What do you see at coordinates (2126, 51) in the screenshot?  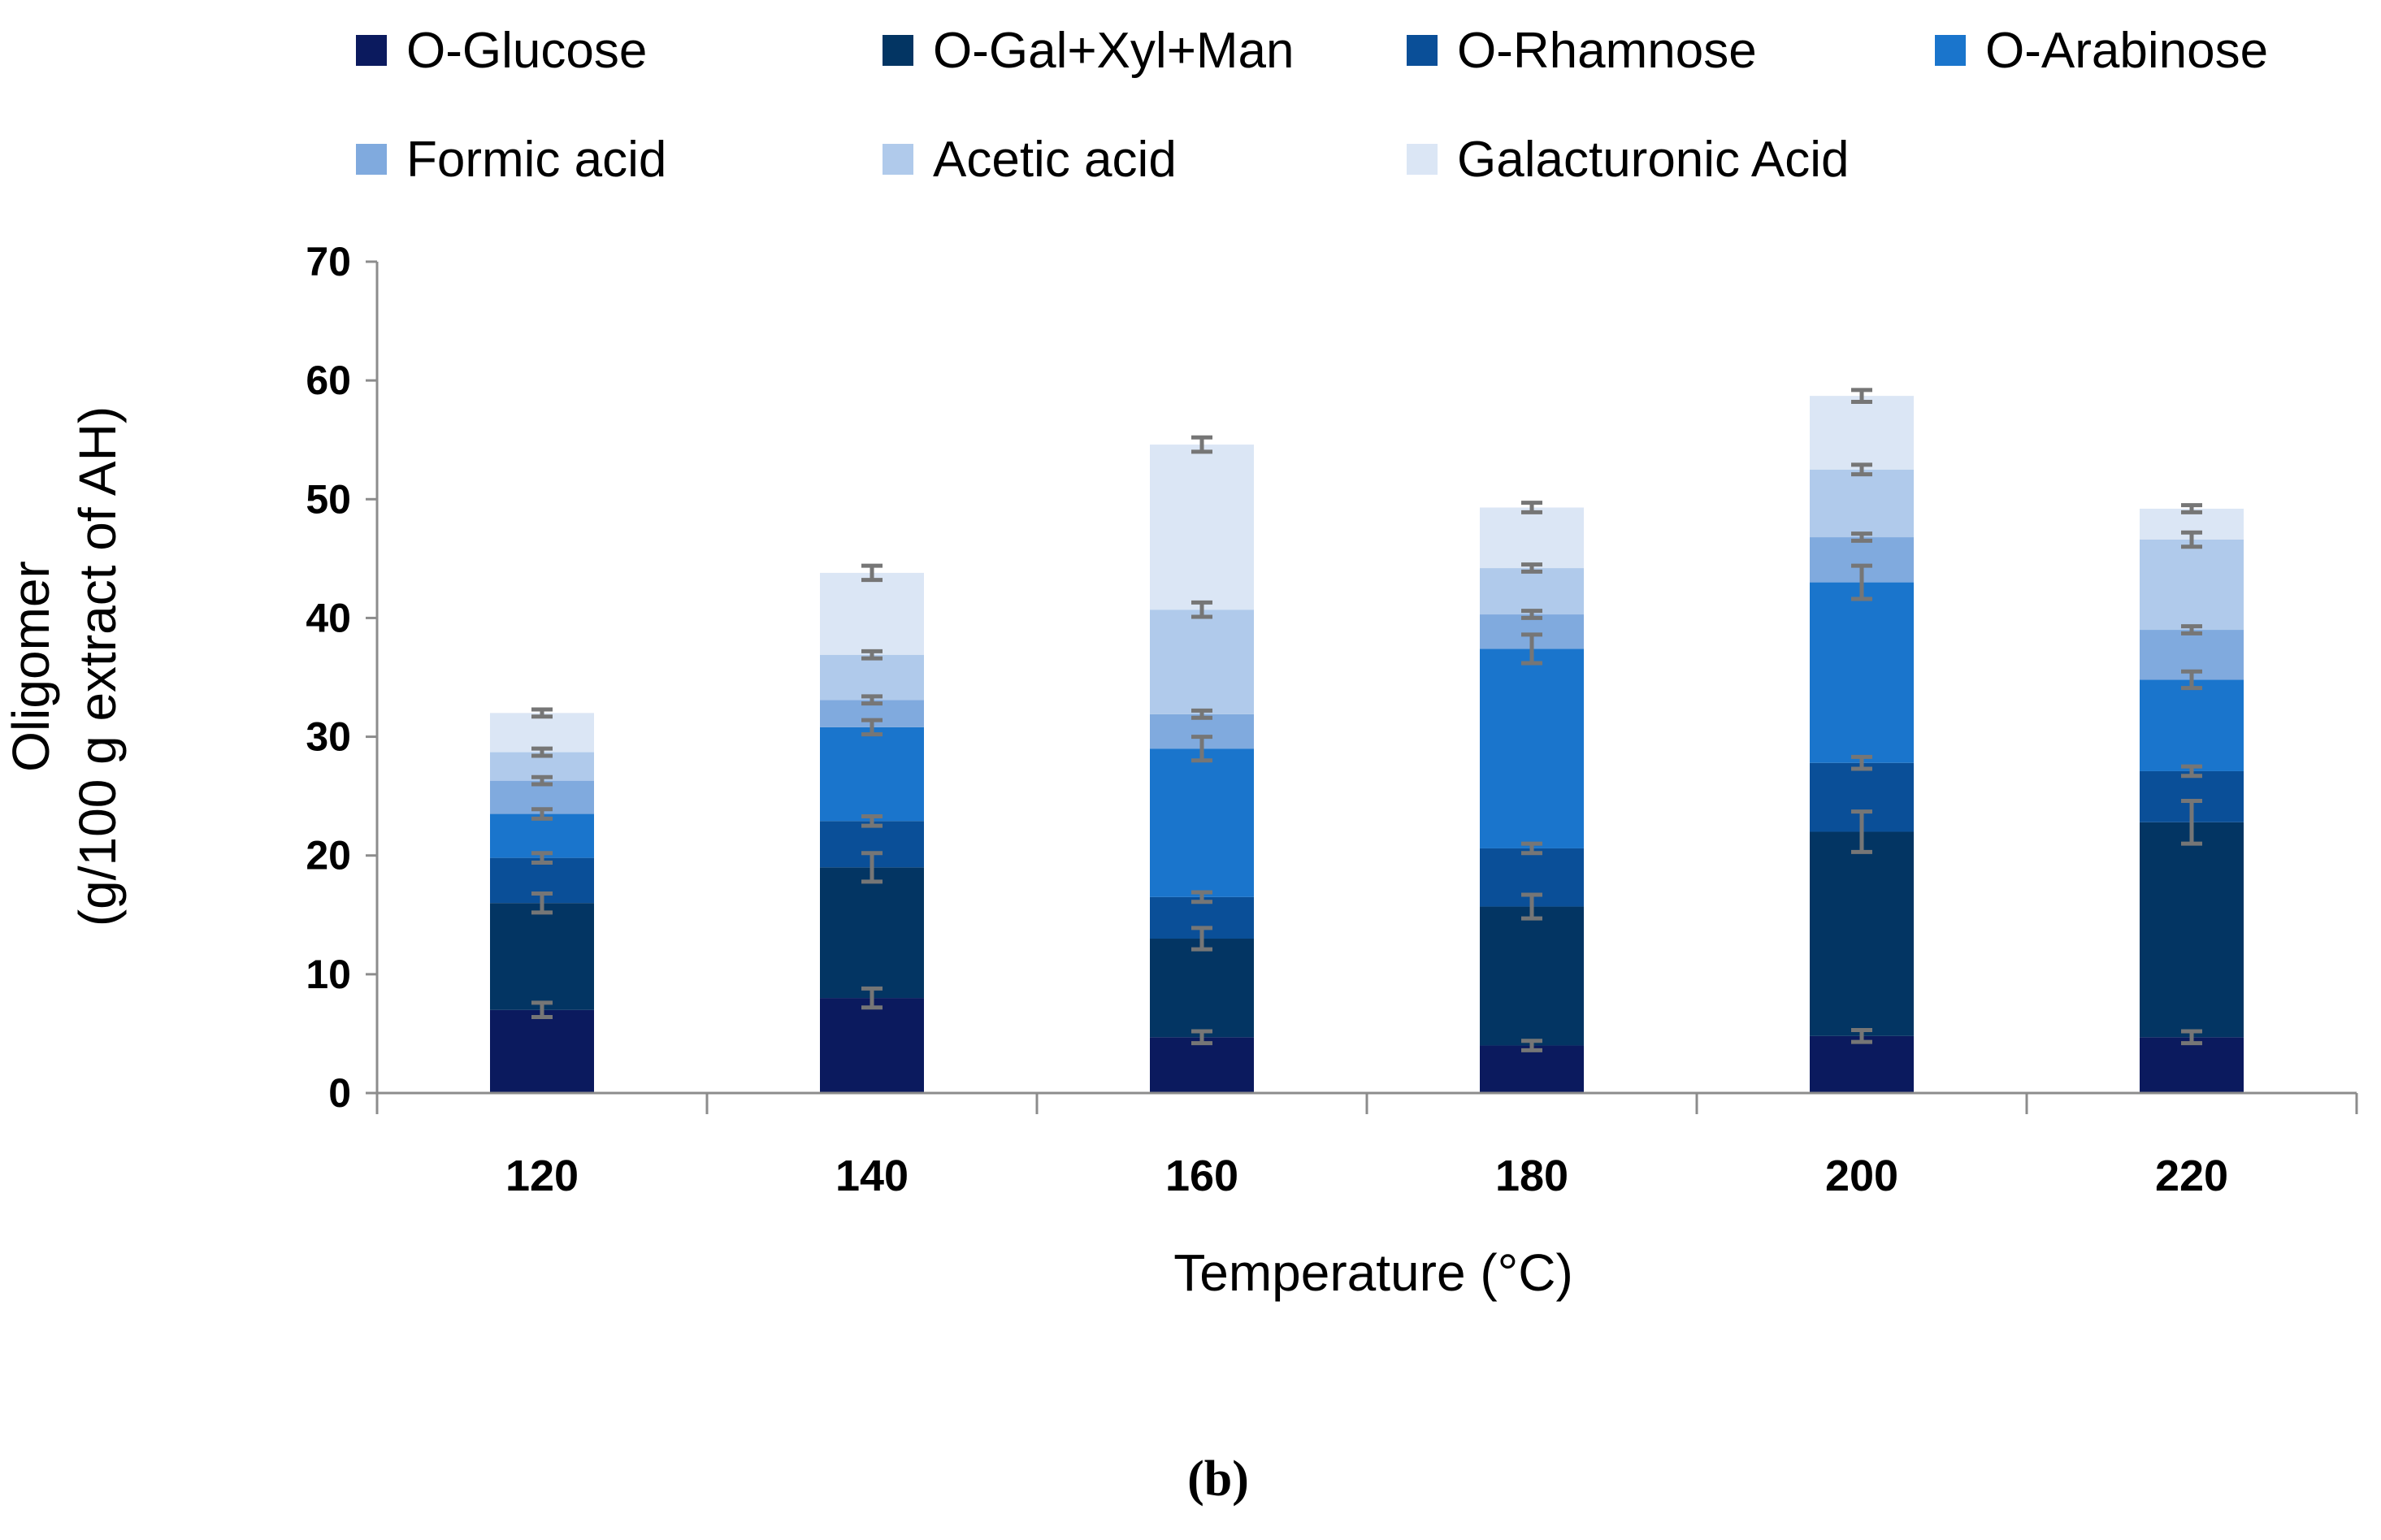 I see `legend-label: O-Arabinose` at bounding box center [2126, 51].